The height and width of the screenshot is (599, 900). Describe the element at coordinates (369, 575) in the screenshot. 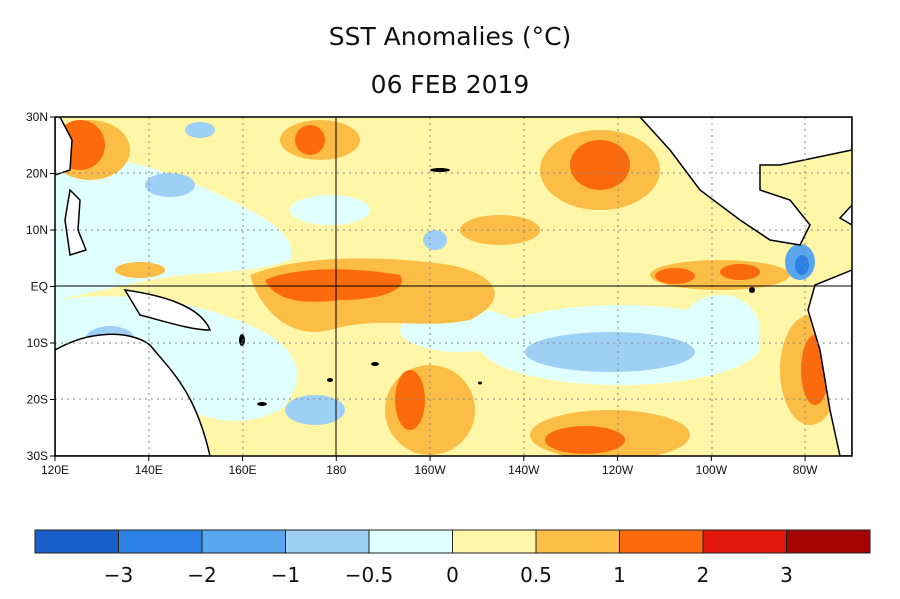

I see `colorbar-label: −0.5` at that location.